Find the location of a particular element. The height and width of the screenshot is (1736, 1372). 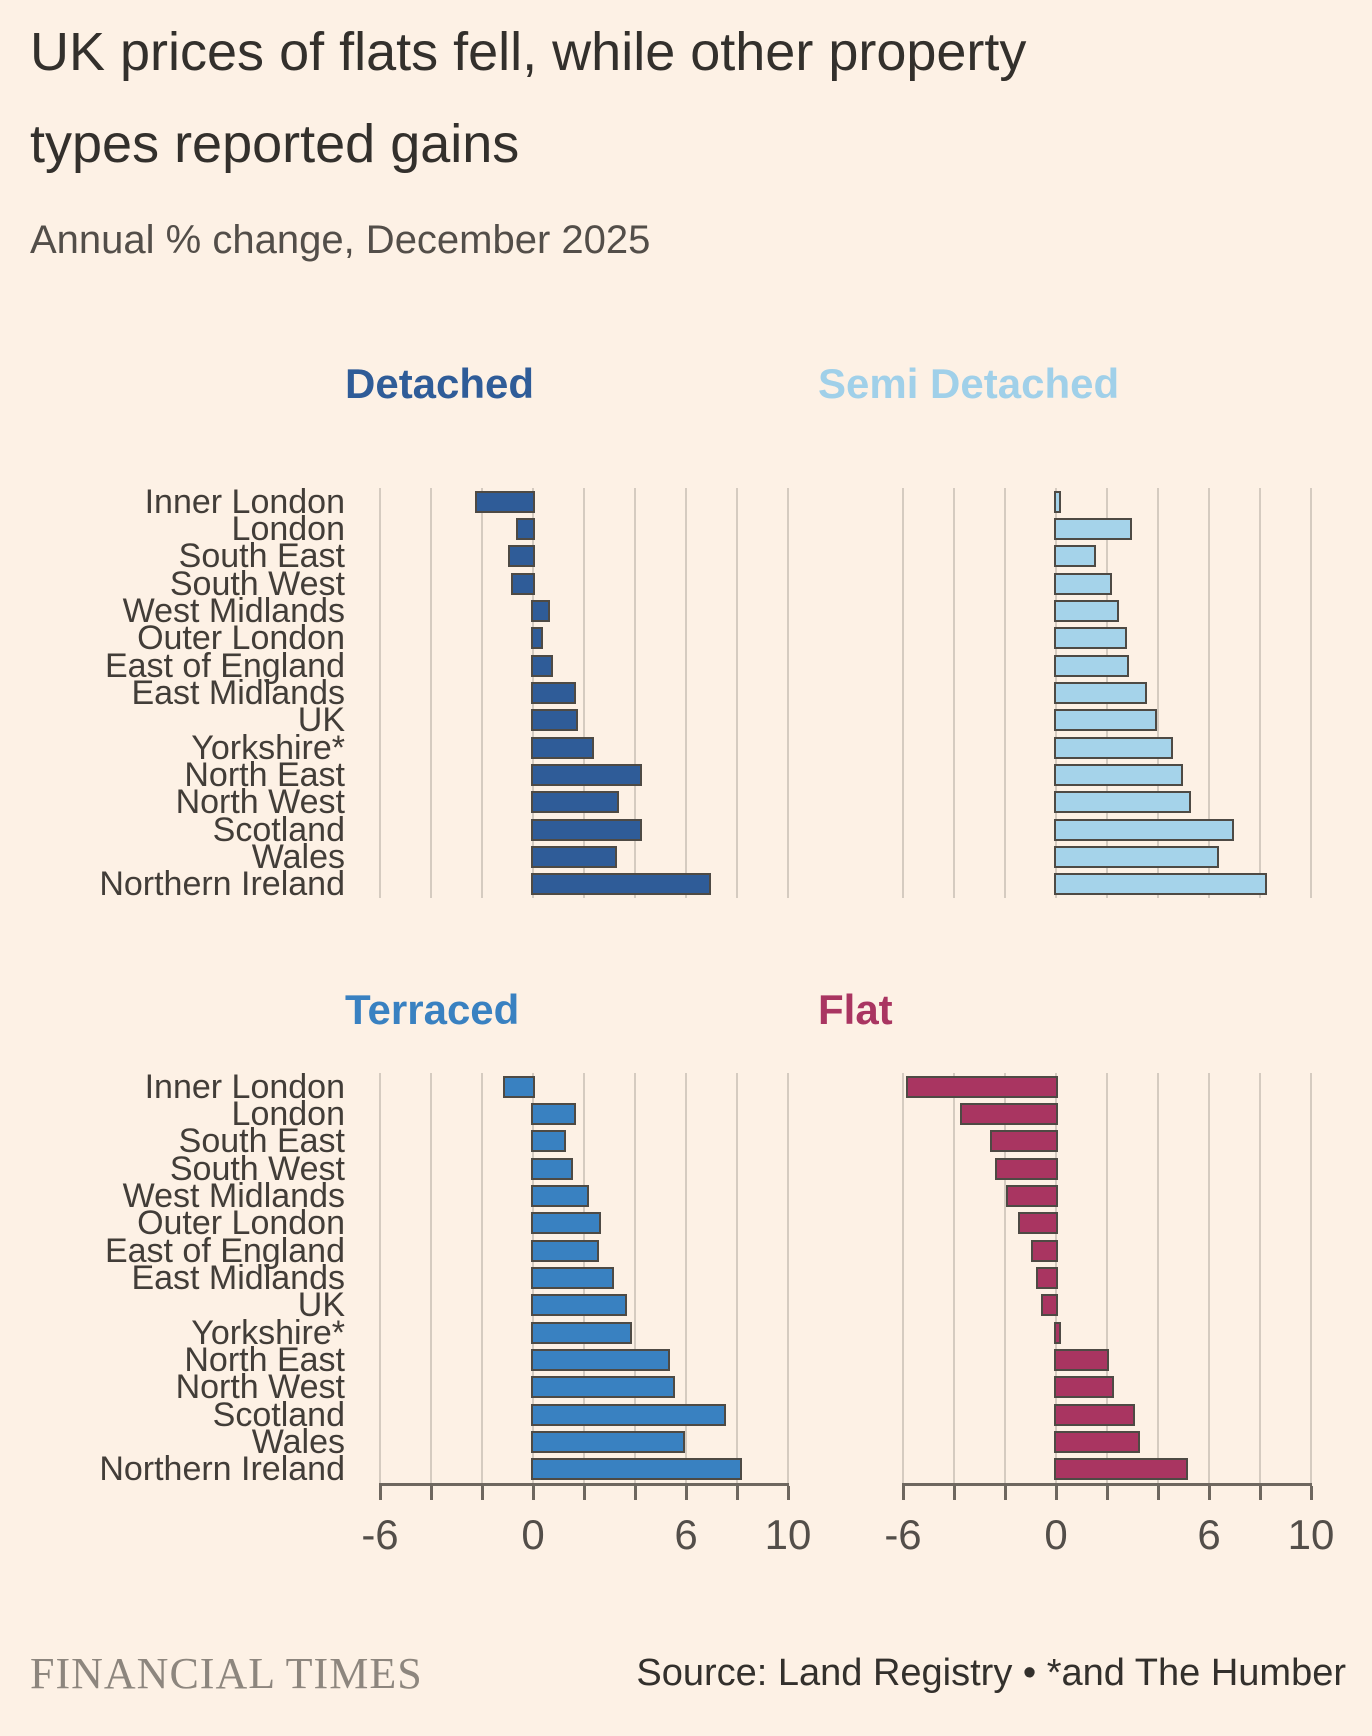

bar-semi-detached-north-east is located at coordinates (1118, 775).